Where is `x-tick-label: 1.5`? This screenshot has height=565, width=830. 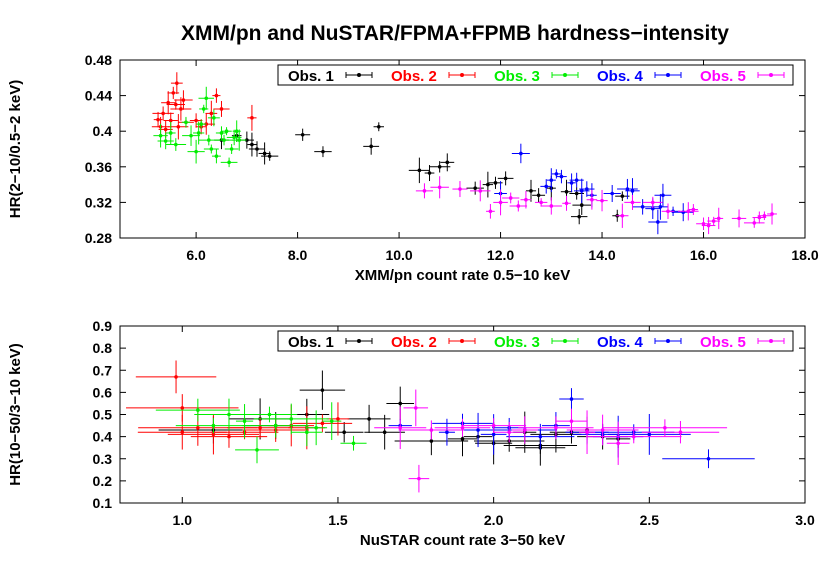
x-tick-label: 1.5 is located at coordinates (338, 520).